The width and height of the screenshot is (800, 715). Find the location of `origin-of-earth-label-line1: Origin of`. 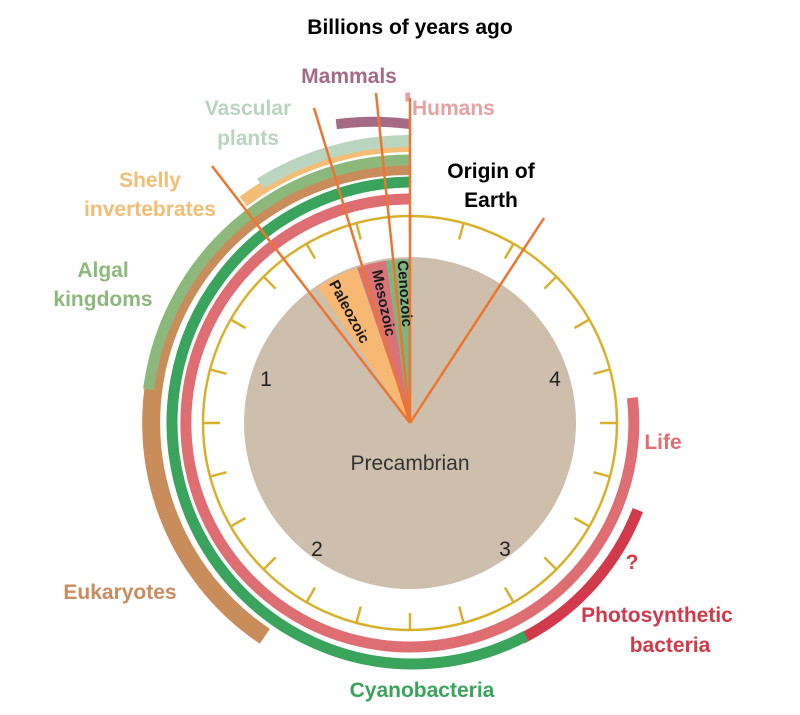

origin-of-earth-label-line1: Origin of is located at coordinates (491, 171).